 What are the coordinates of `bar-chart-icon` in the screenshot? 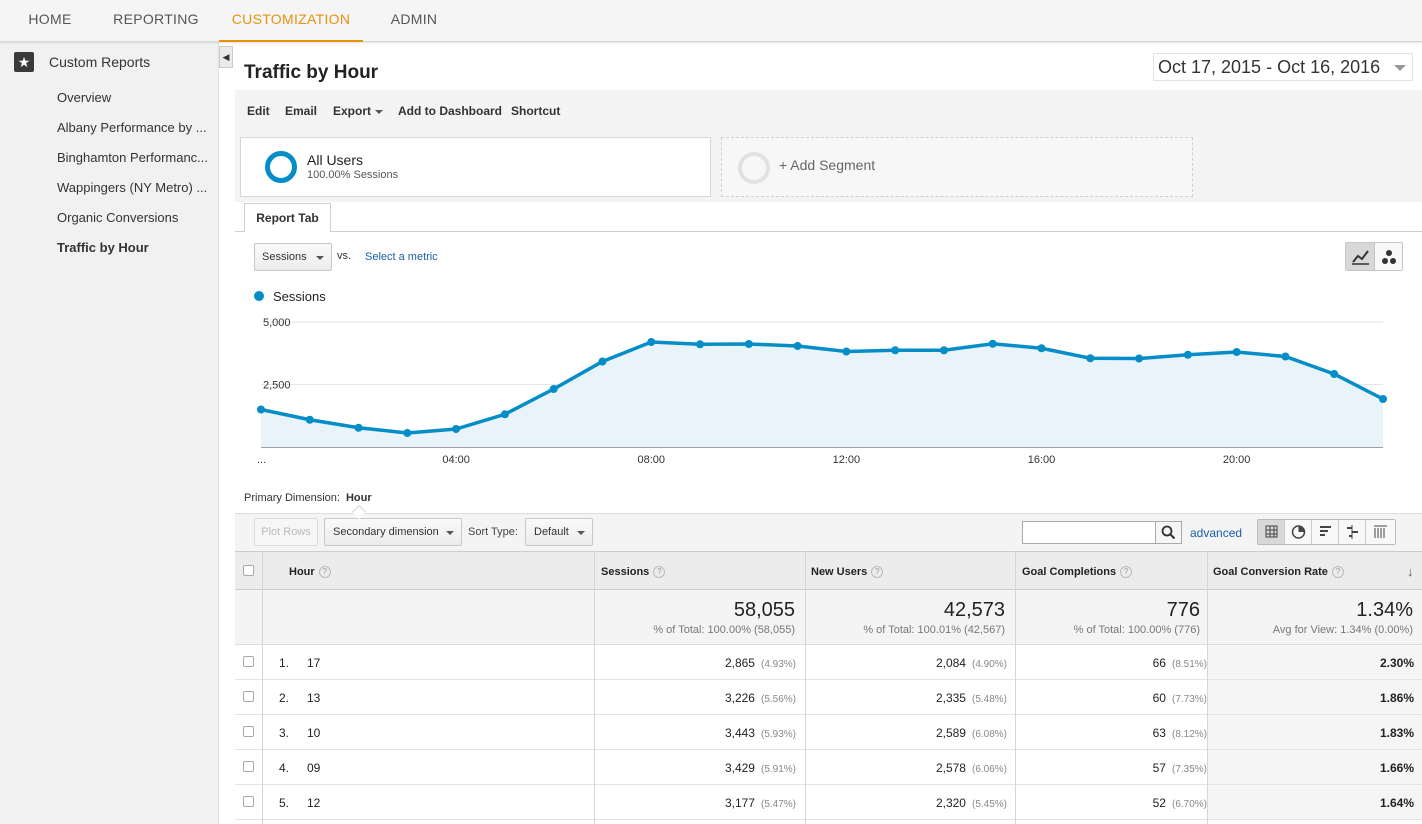 It's located at (1325, 531).